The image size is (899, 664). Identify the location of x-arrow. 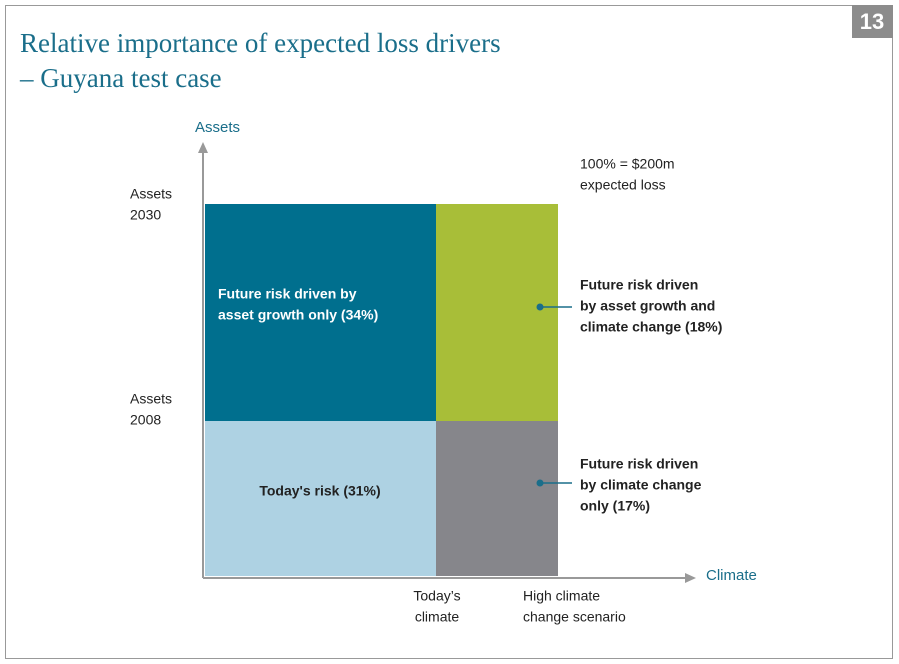
(690, 578).